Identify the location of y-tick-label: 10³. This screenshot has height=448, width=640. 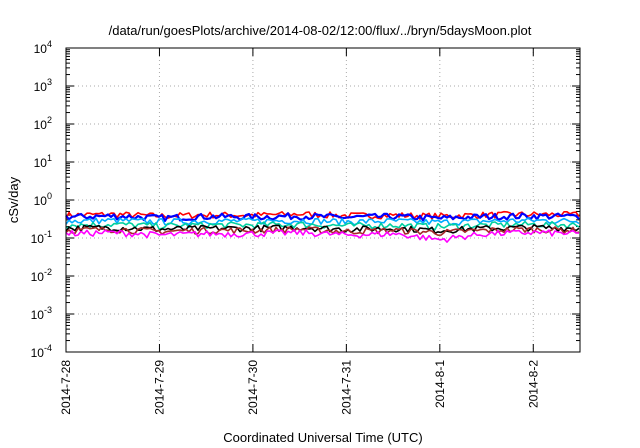
(43, 85).